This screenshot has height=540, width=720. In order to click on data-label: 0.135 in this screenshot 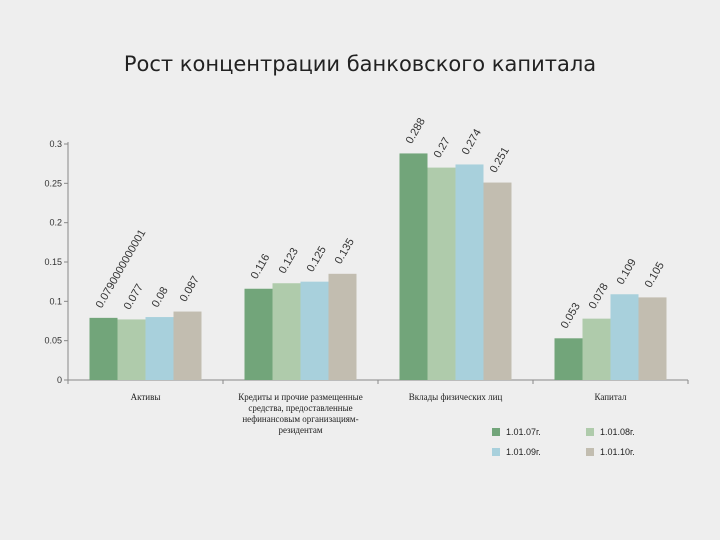, I will do `click(345, 251)`.